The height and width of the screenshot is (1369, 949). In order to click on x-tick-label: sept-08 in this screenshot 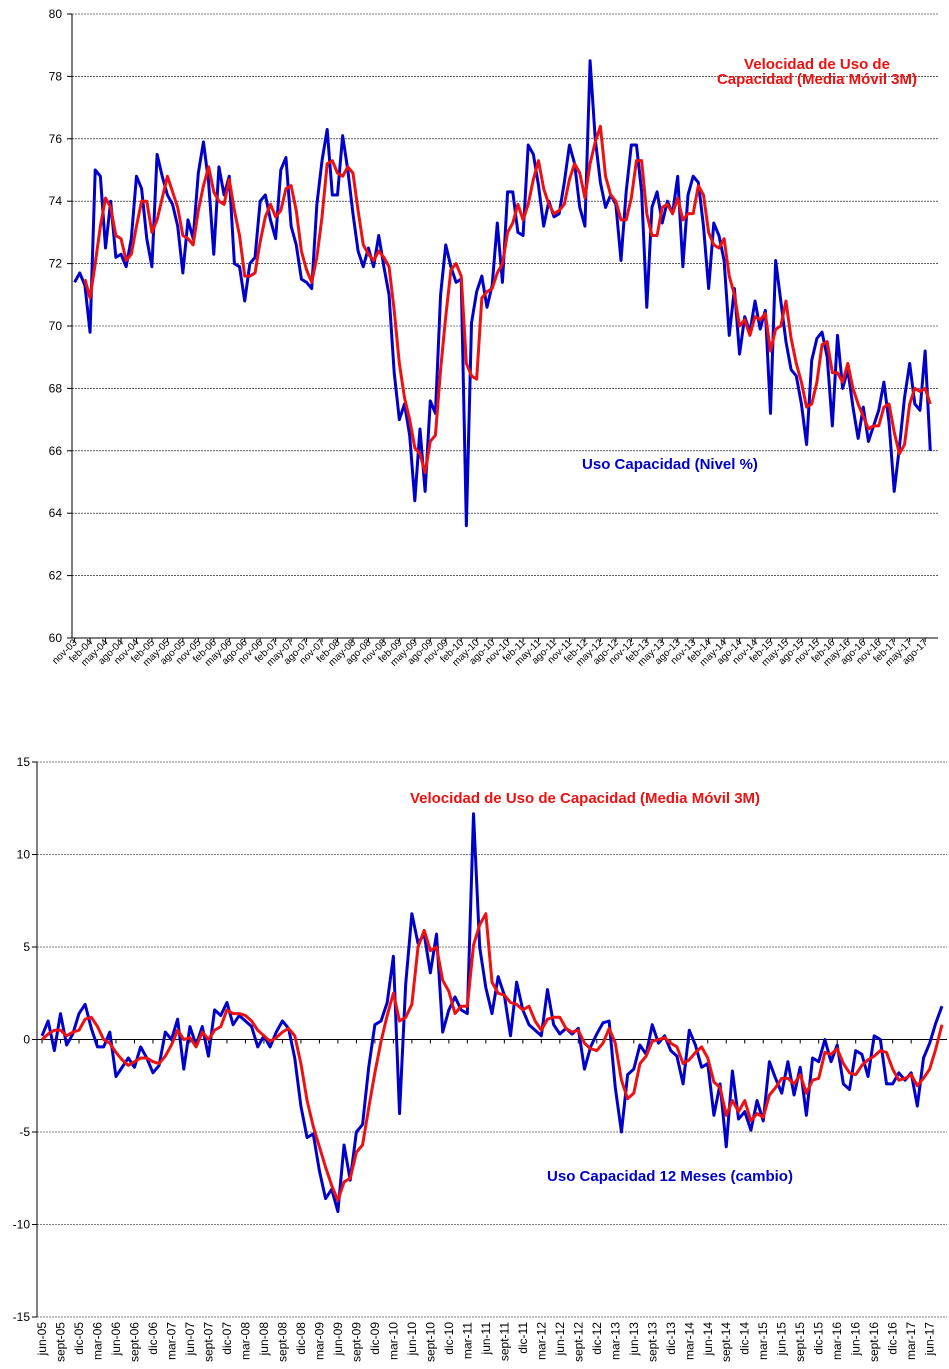, I will do `click(282, 1342)`.